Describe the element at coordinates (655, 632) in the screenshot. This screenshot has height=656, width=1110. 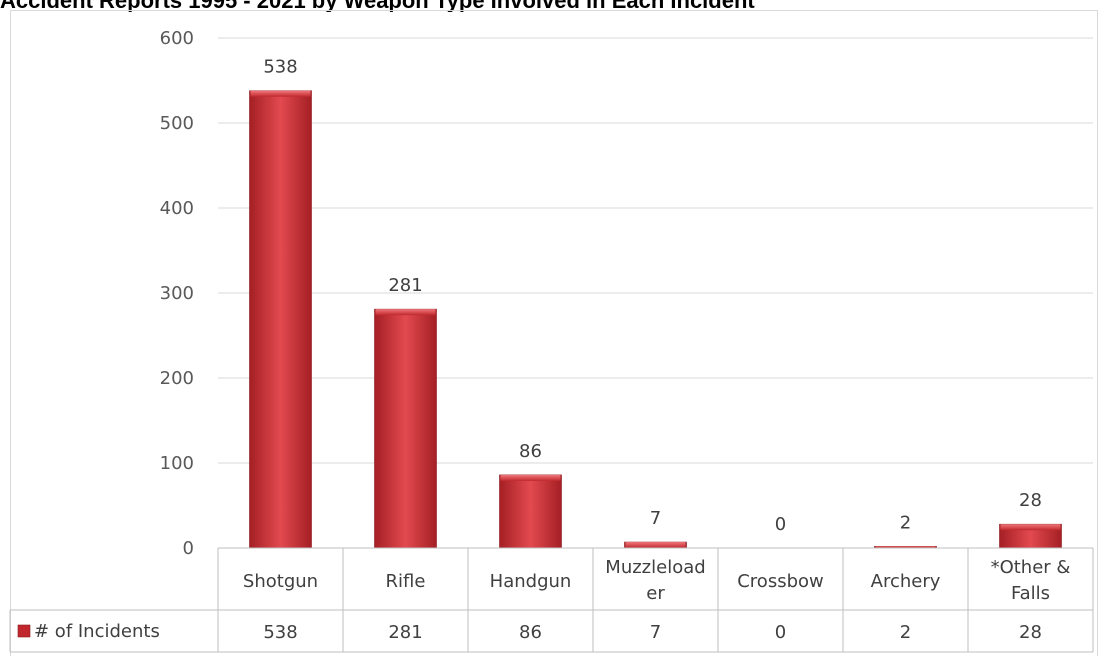
I see `table-value: 7` at that location.